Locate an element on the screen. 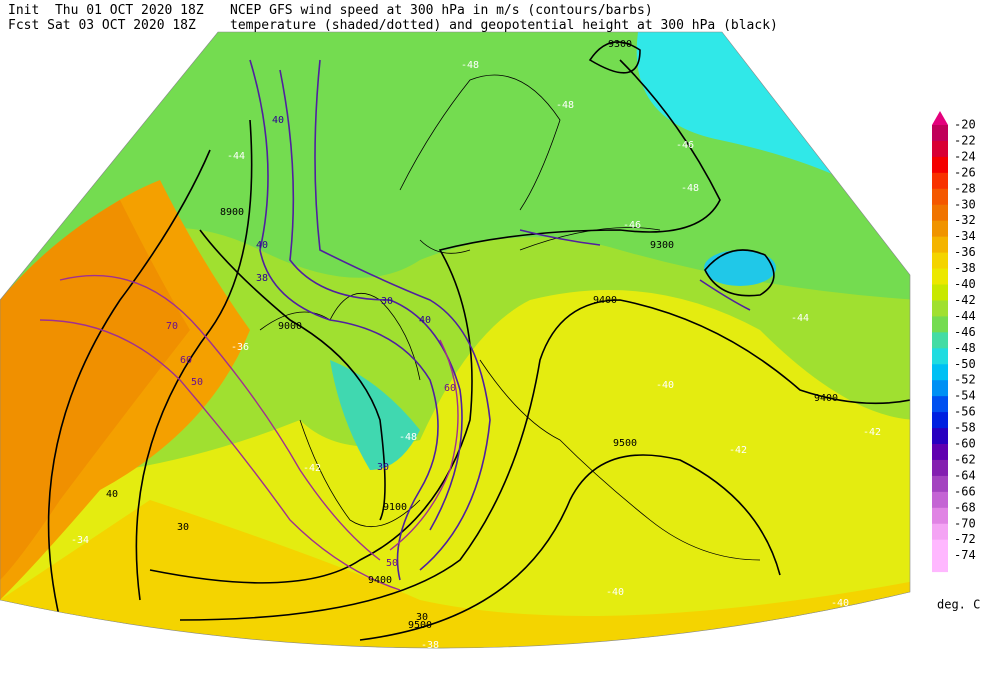 The width and height of the screenshot is (1000, 680). init-time: Init Thu 01 OCT 2020 18Z is located at coordinates (106, 10).